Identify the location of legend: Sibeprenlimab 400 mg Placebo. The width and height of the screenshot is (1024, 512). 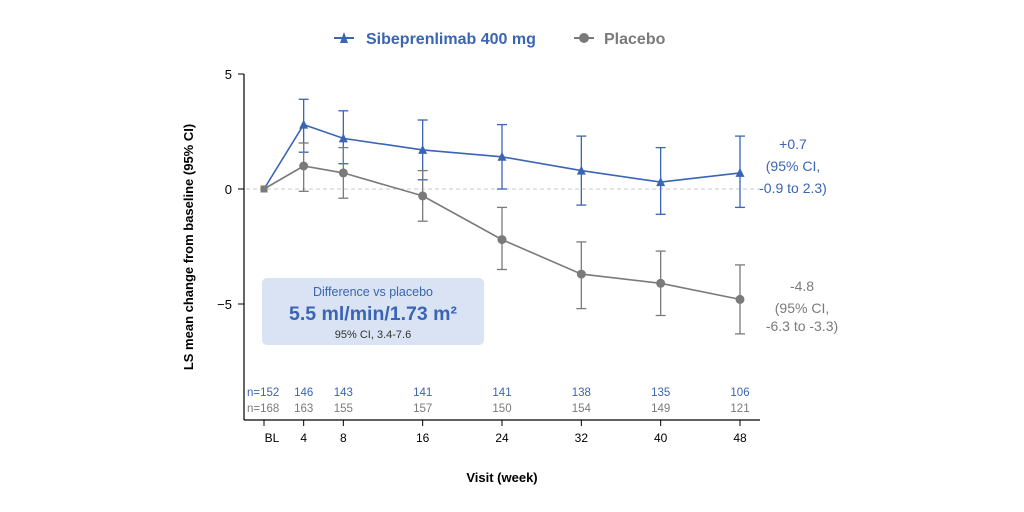
(500, 39).